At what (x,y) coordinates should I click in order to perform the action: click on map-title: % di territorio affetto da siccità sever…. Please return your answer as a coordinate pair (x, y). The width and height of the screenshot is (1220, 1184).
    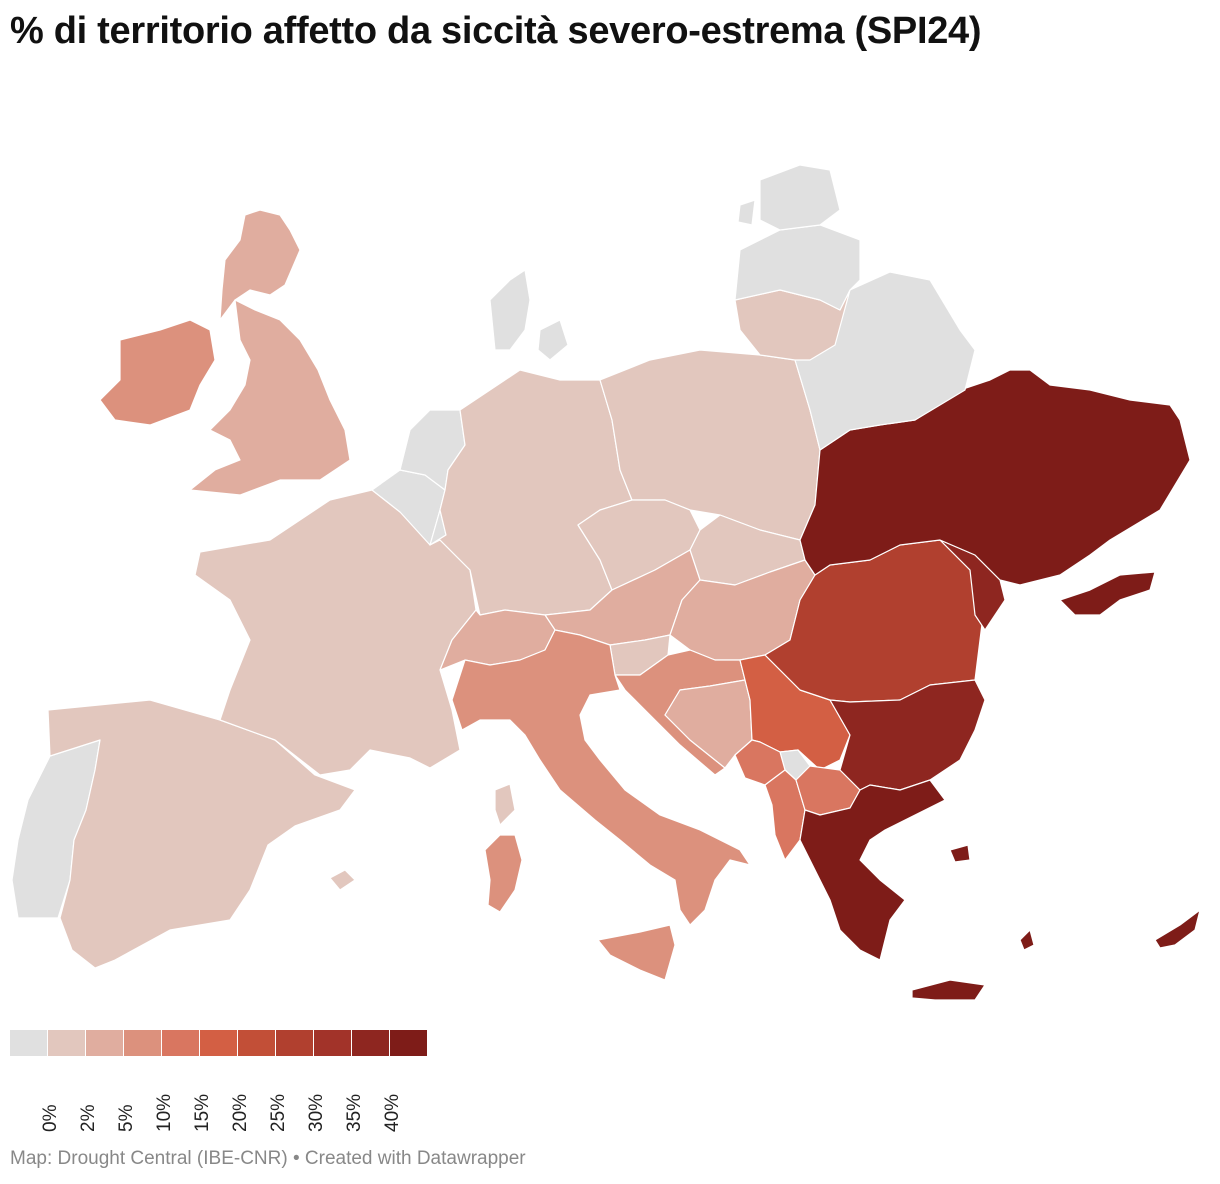
    Looking at the image, I should click on (496, 31).